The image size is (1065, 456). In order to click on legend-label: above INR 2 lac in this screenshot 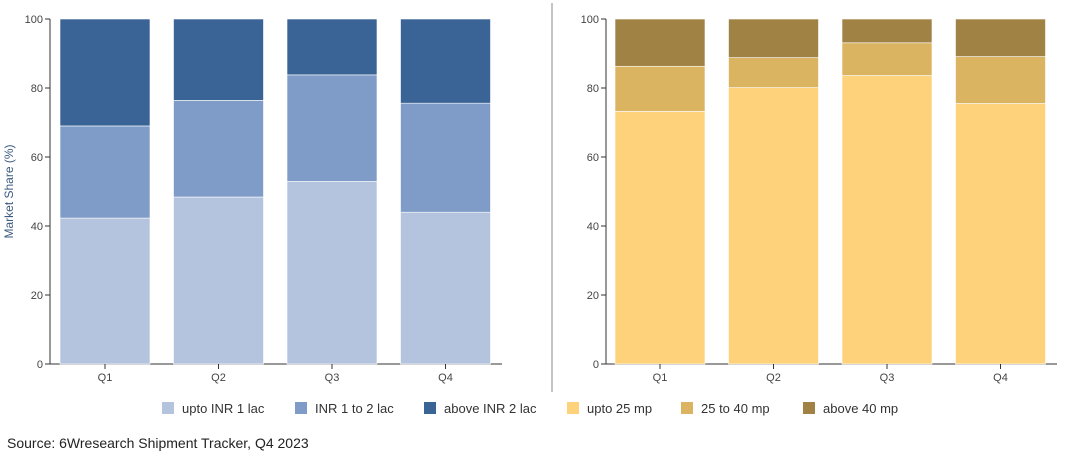, I will do `click(490, 408)`.